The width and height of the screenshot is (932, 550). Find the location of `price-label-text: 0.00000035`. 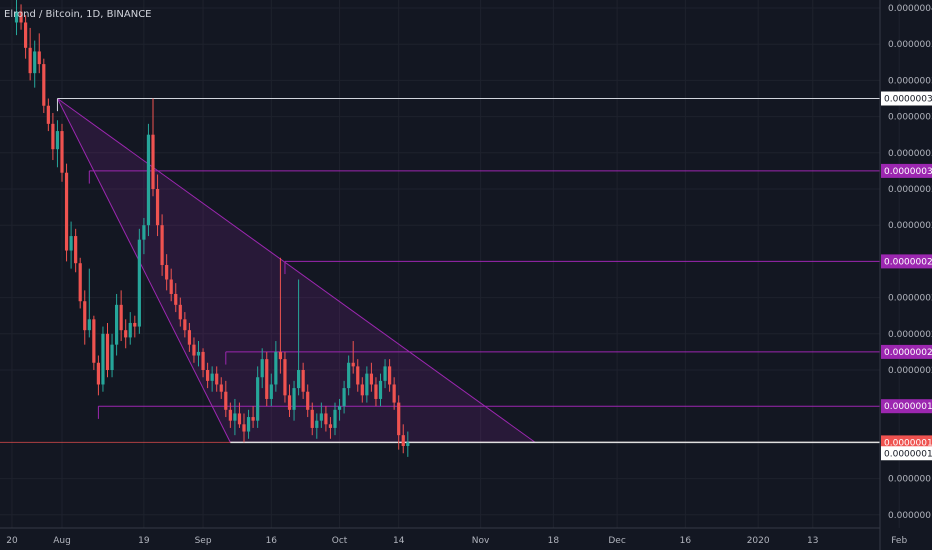

price-label-text: 0.00000035 is located at coordinates (908, 100).